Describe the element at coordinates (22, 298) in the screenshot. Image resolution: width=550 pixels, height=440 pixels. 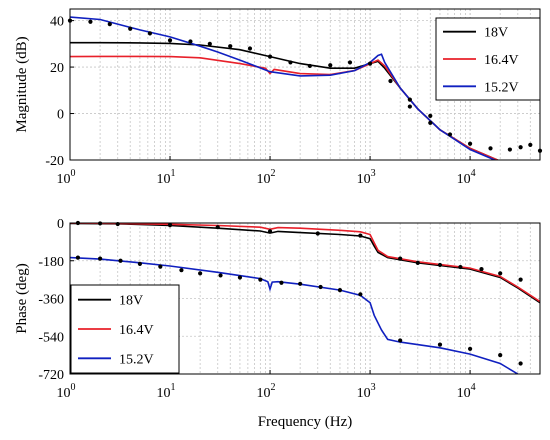
I see `y-axis-label: Phase (deg)` at that location.